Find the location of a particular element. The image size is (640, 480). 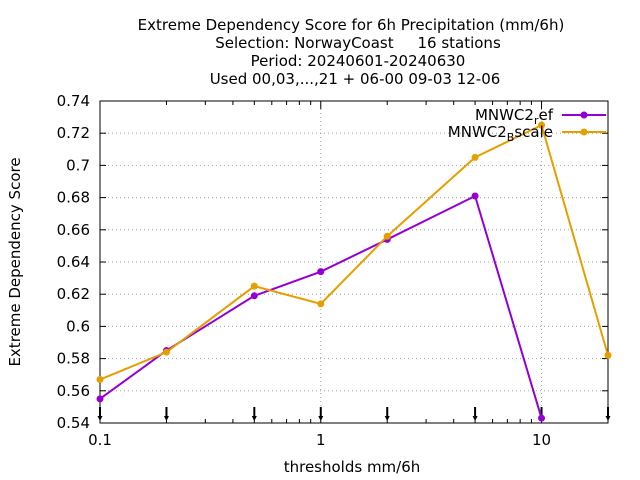

y-tick-label: 0.6 is located at coordinates (78, 326).